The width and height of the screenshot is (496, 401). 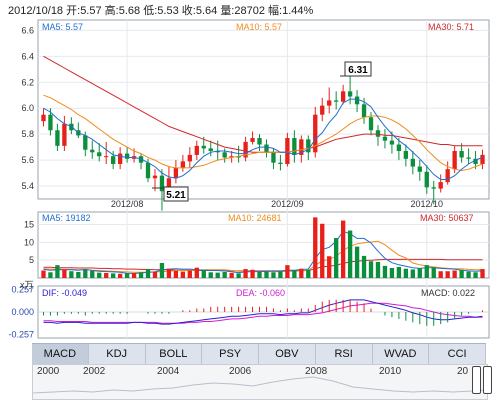 What do you see at coordinates (117, 354) in the screenshot?
I see `tab-kdj: KDJ` at bounding box center [117, 354].